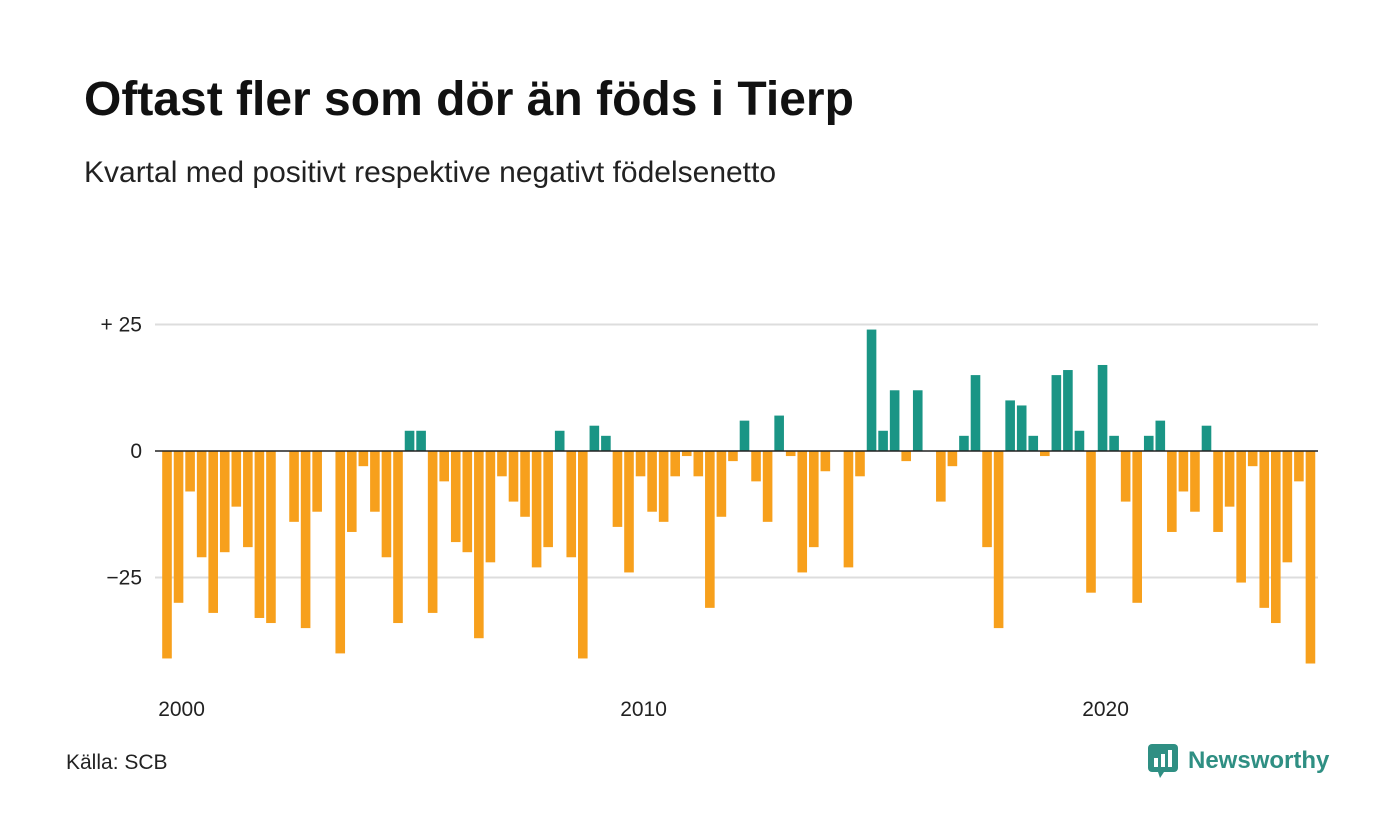  Describe the element at coordinates (1259, 760) in the screenshot. I see `brand-name: Newsworthy` at that location.